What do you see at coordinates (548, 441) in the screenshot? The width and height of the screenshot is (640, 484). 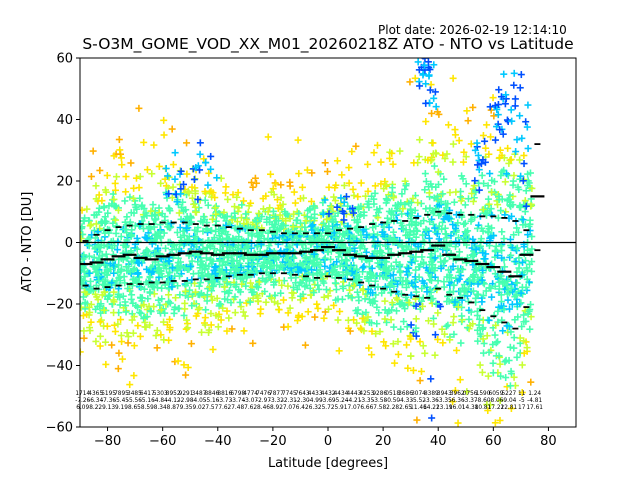 I see `x-tick-label: 80` at bounding box center [548, 441].